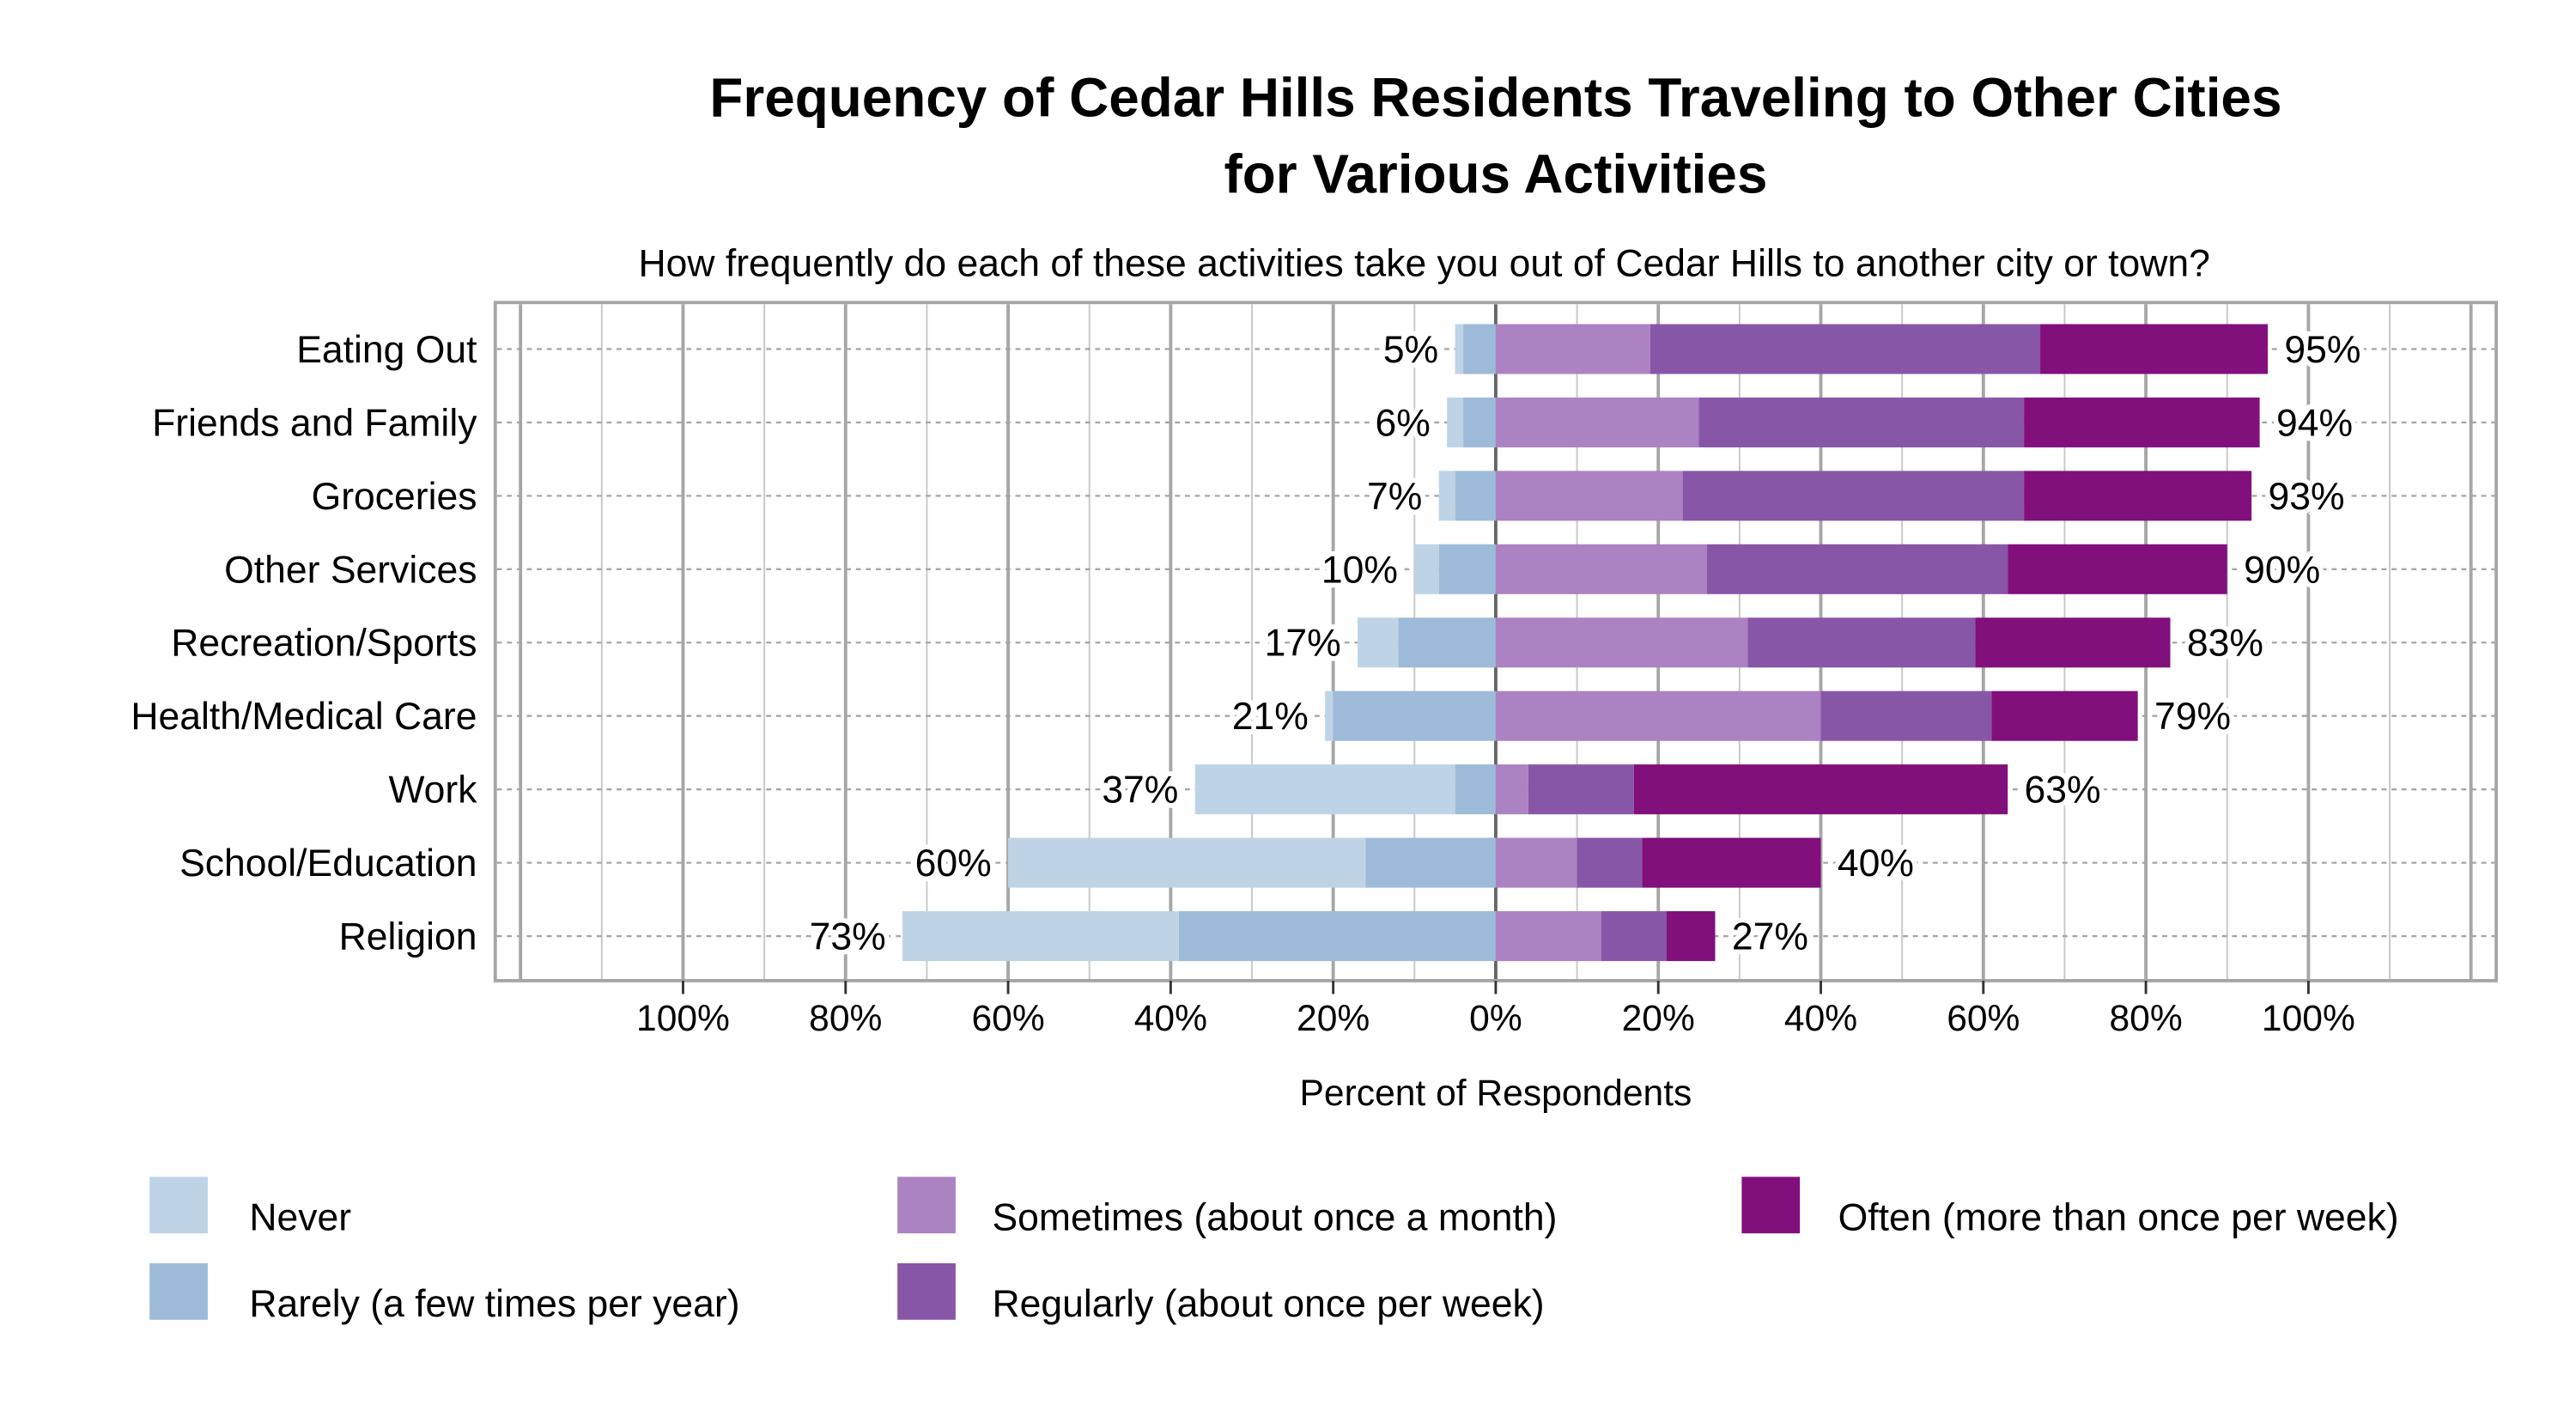  I want to click on x-axis-ticks: 100% 80% 60% 40% 20% 0% 20% 40% 60% 80% 100%, so click(1495, 1009).